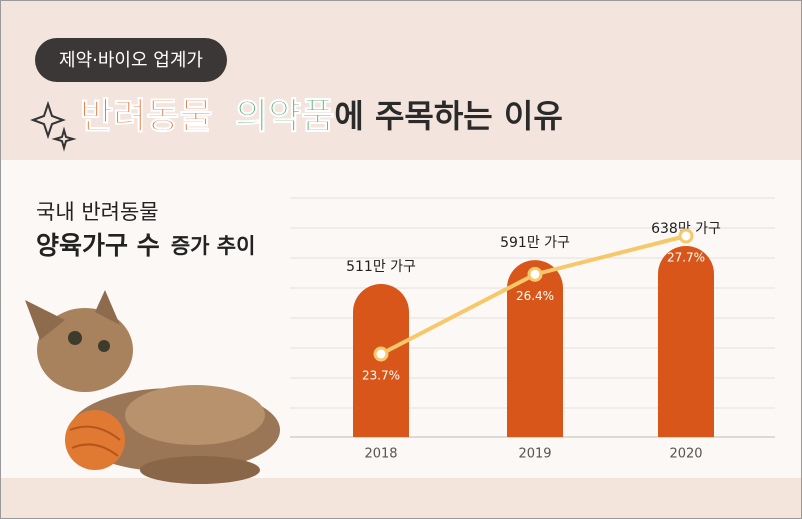 The width and height of the screenshot is (802, 519). I want to click on line-value-label: 26.4%, so click(535, 296).